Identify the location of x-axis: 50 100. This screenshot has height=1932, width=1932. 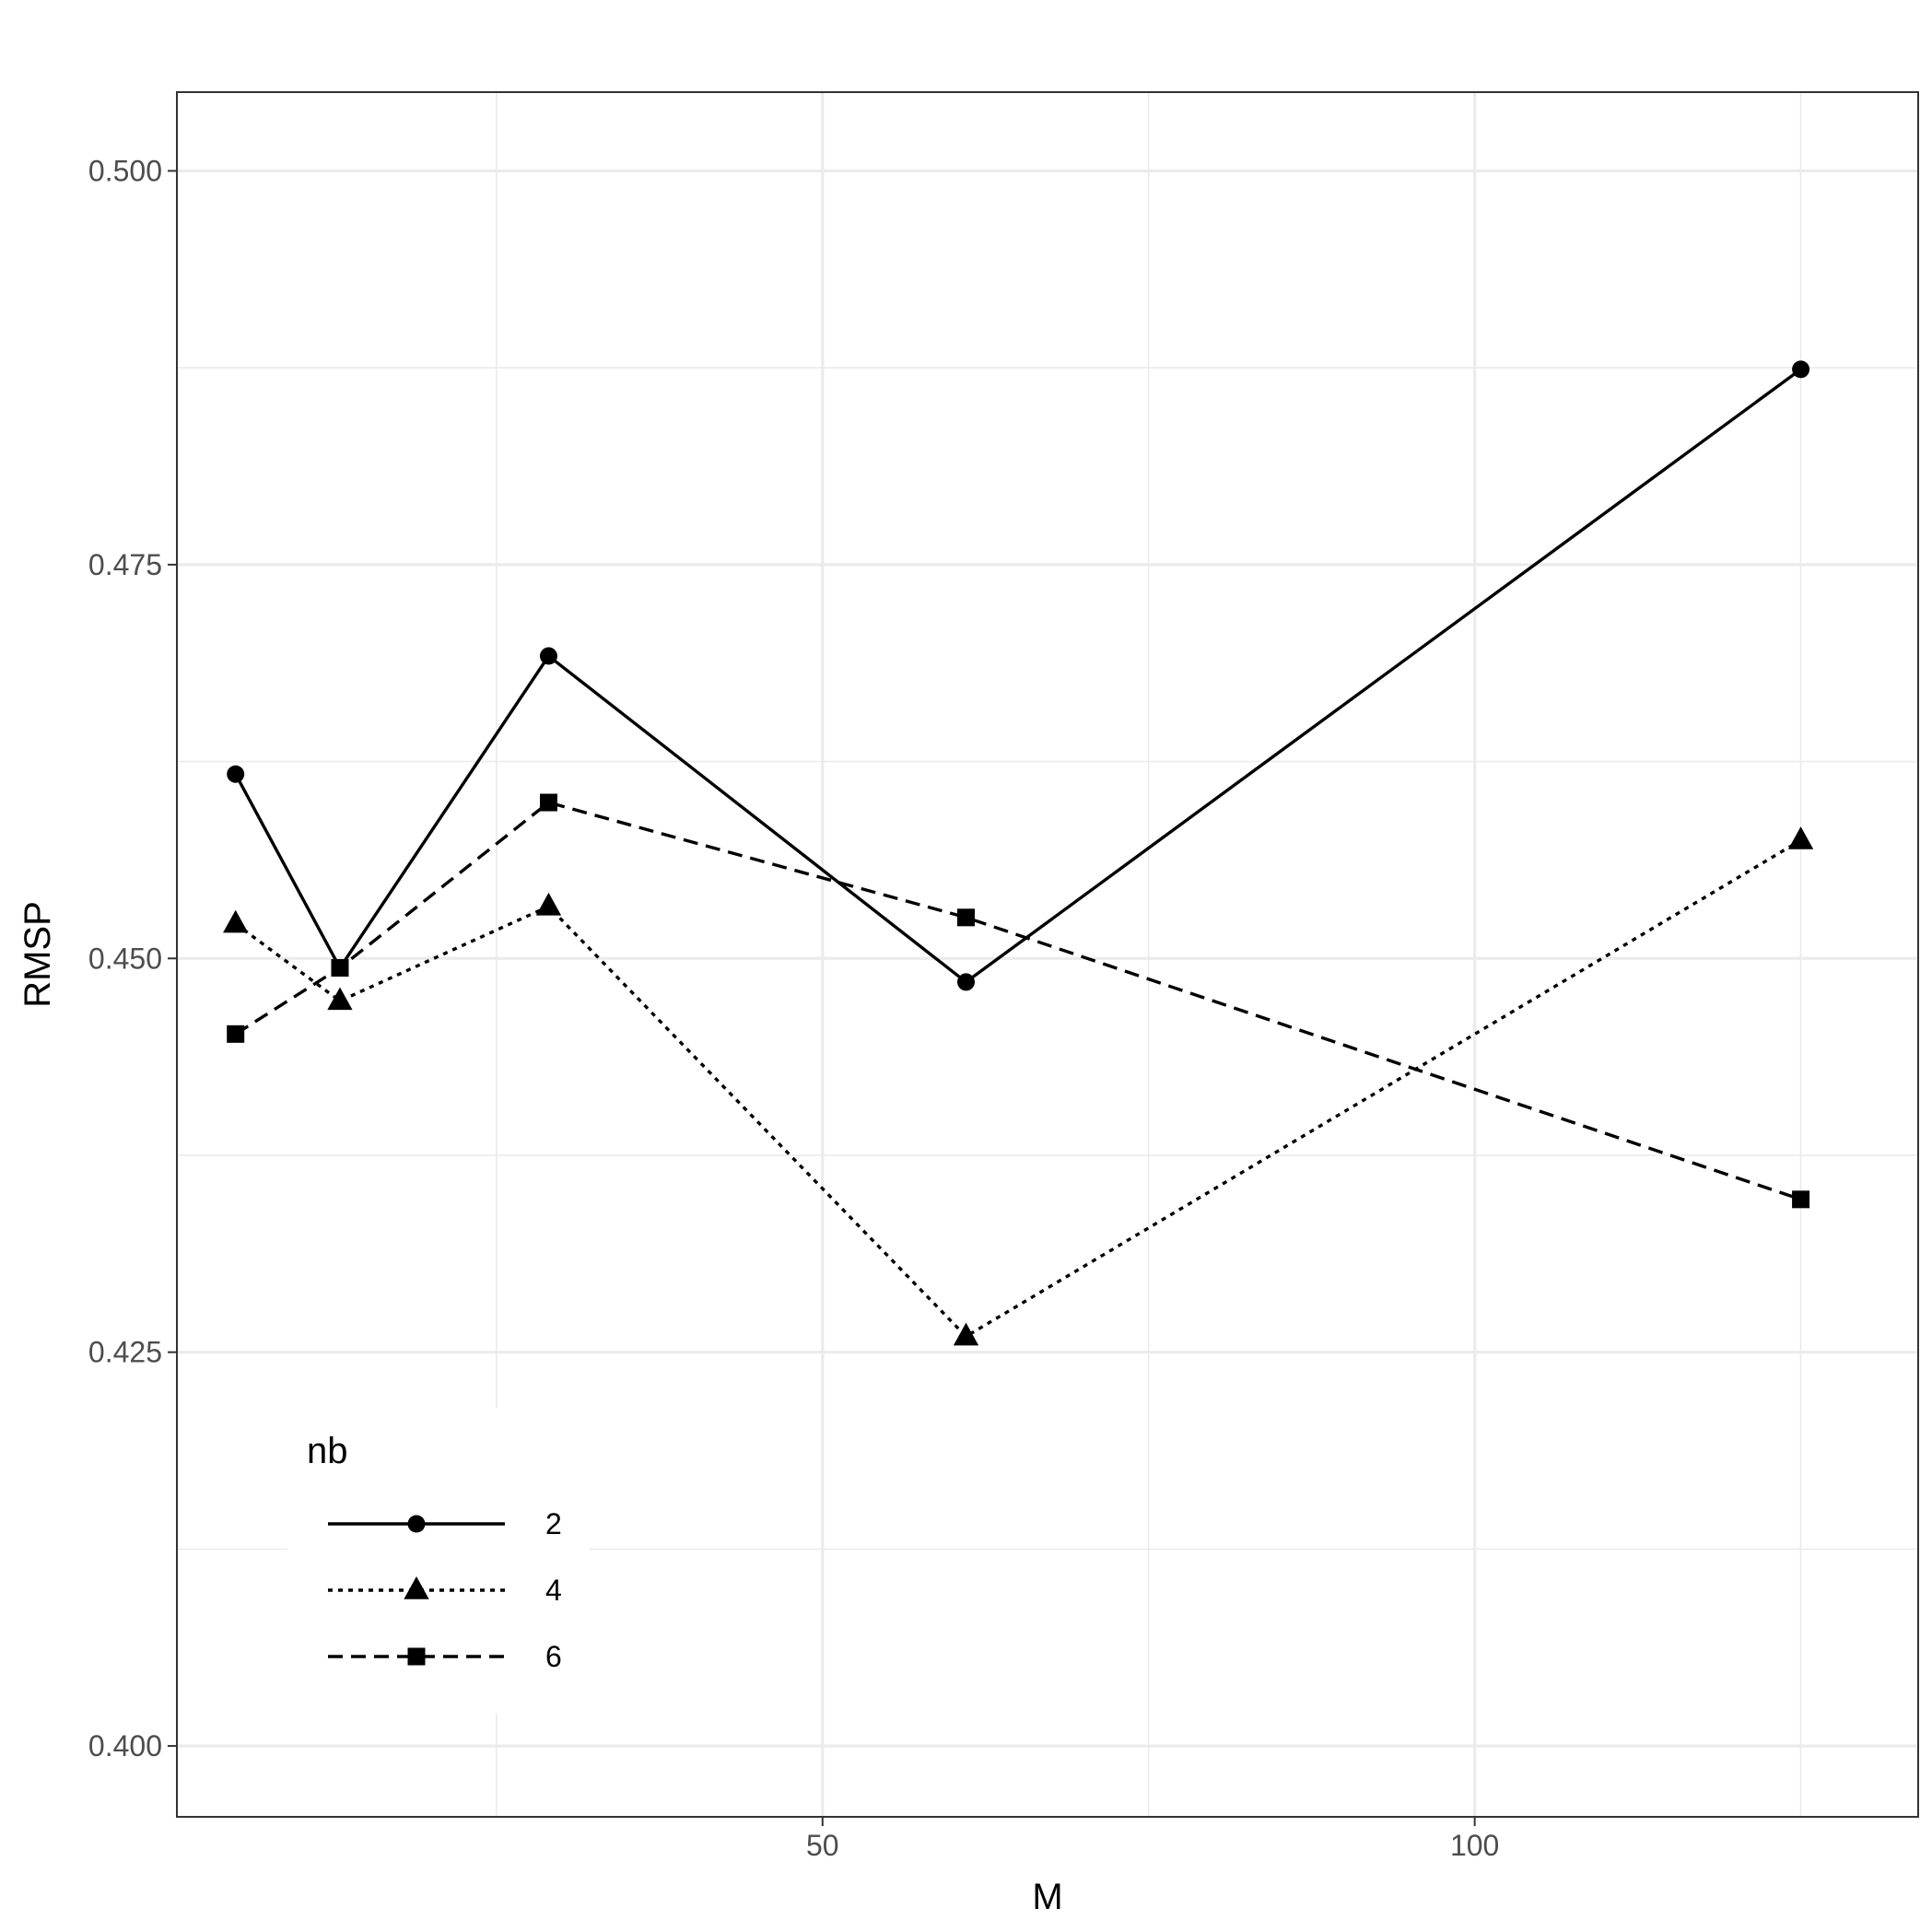
(1152, 1839).